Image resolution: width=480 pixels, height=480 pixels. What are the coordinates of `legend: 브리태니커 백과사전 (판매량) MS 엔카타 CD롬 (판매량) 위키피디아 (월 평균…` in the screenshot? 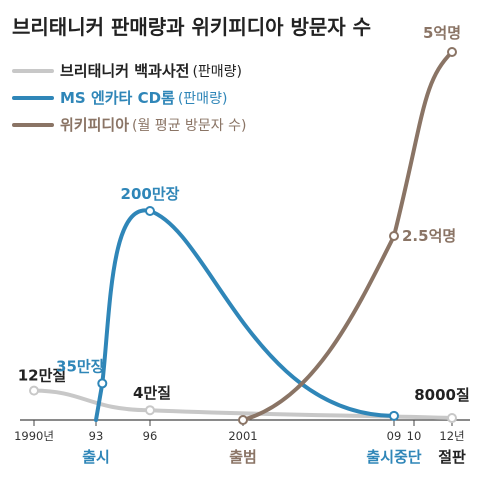 It's located at (129, 98).